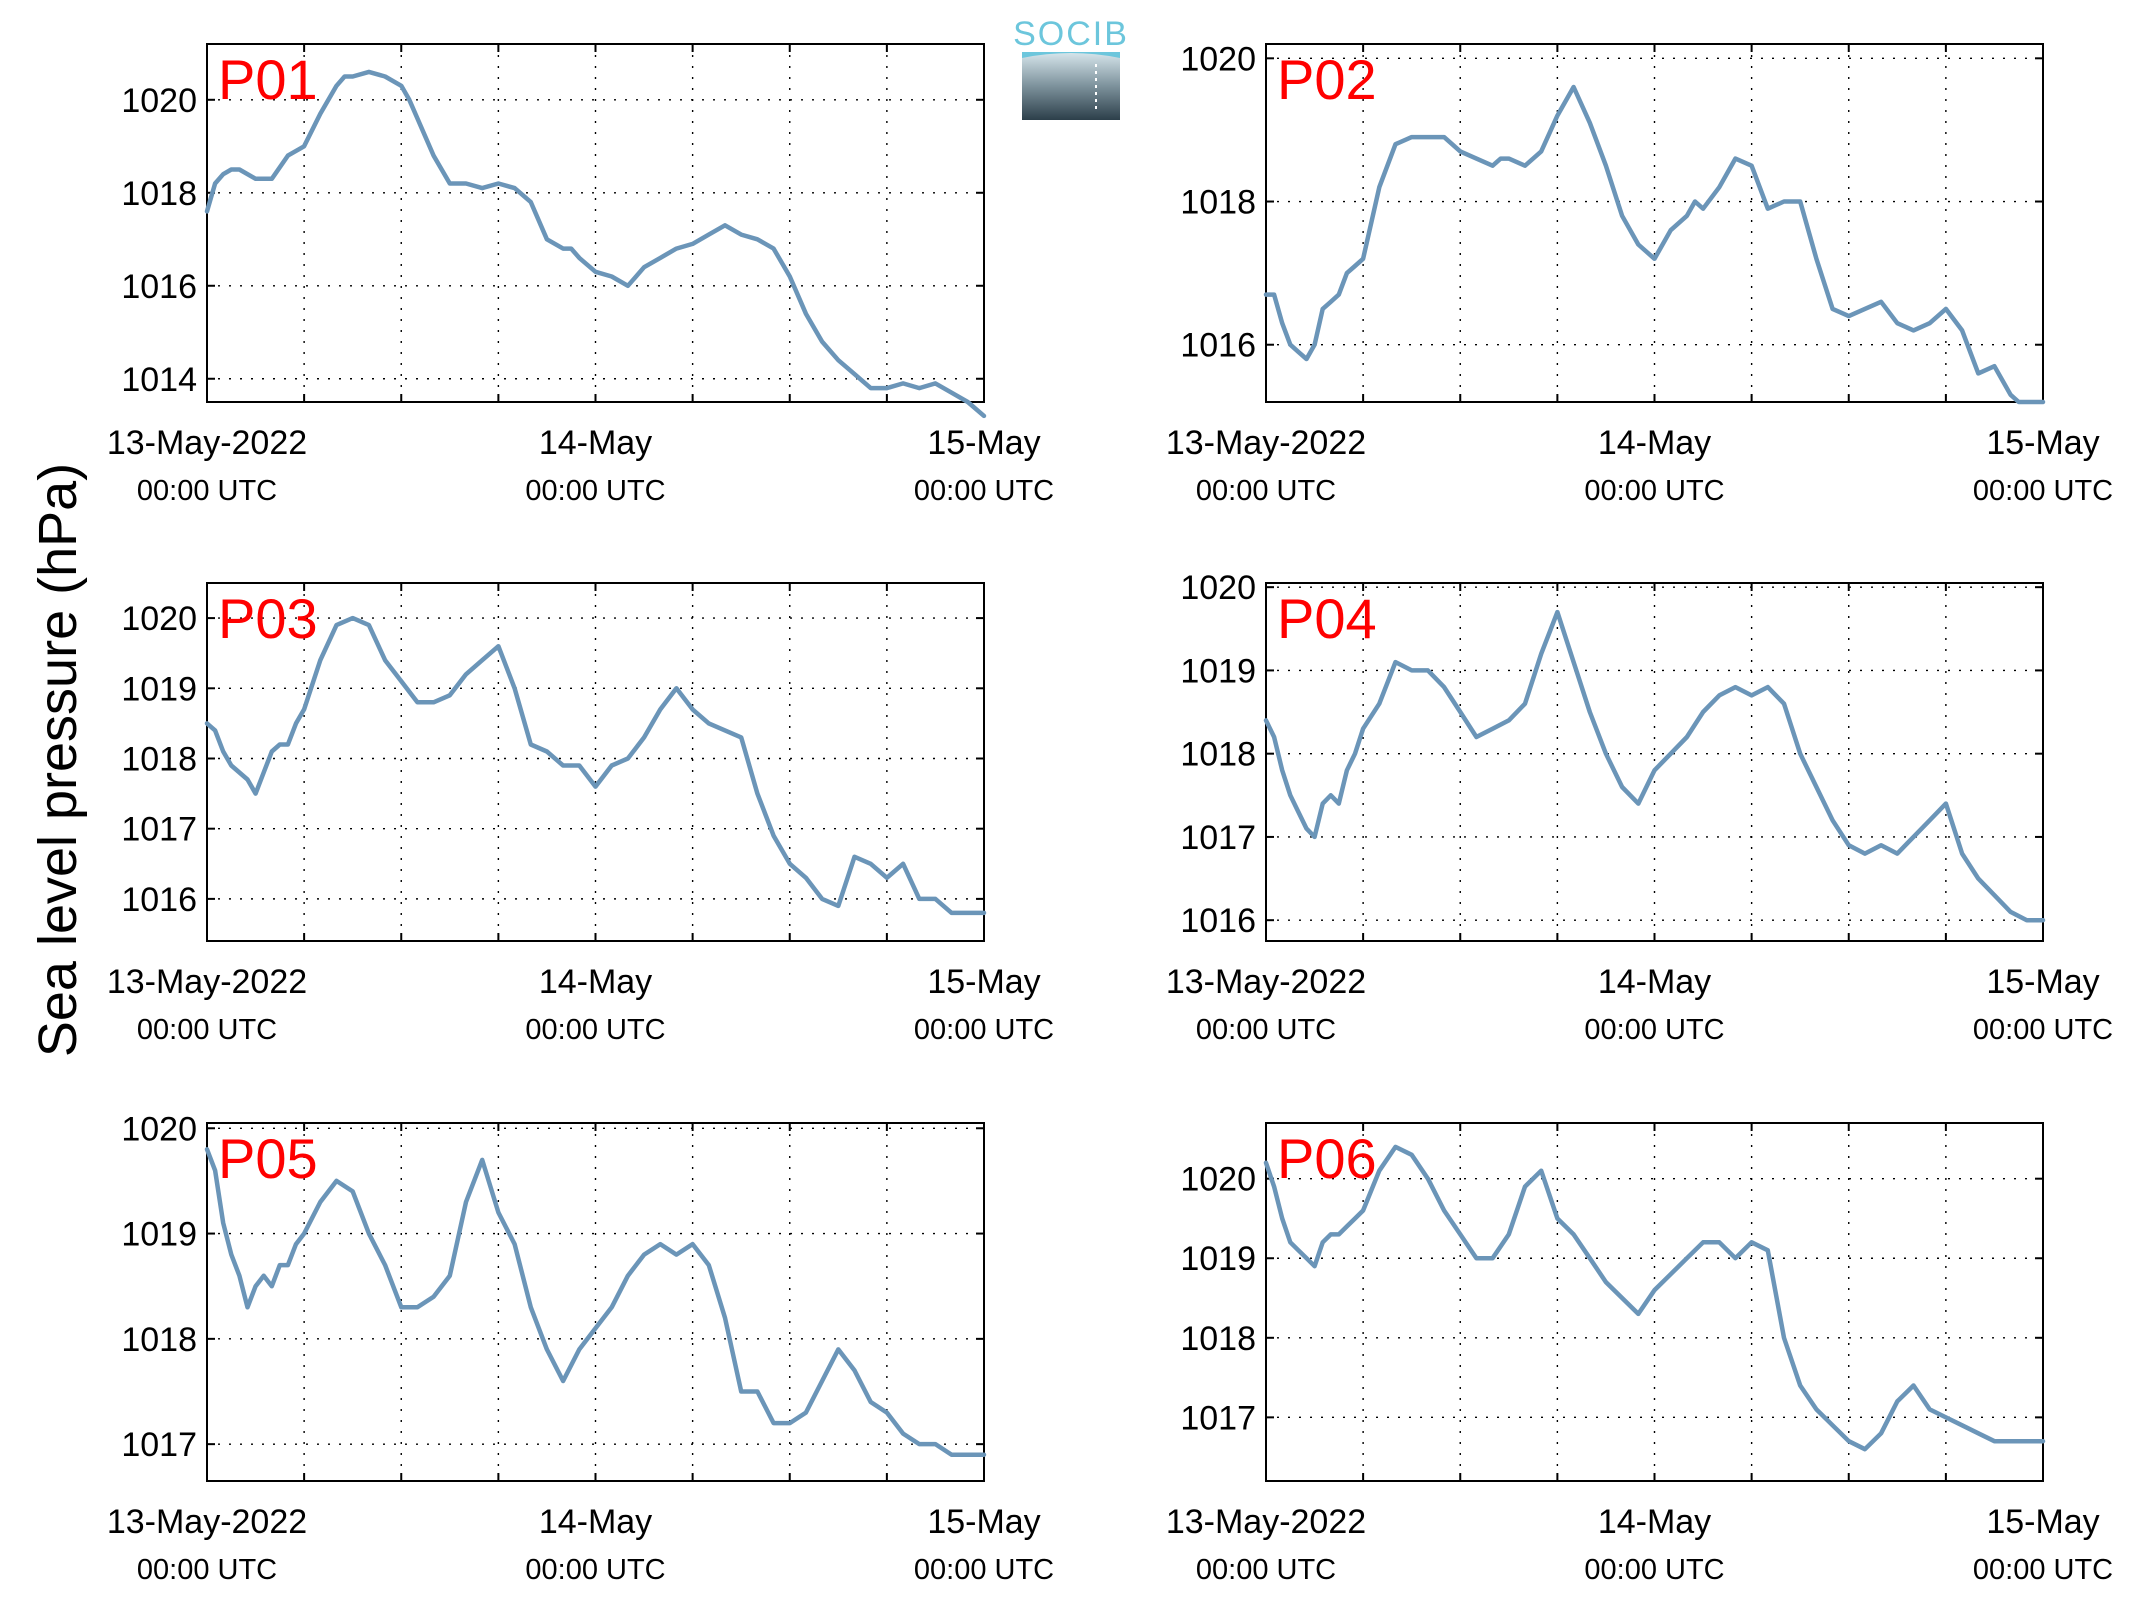 This screenshot has height=1608, width=2133. What do you see at coordinates (1327, 1158) in the screenshot?
I see `panel-label: P06` at bounding box center [1327, 1158].